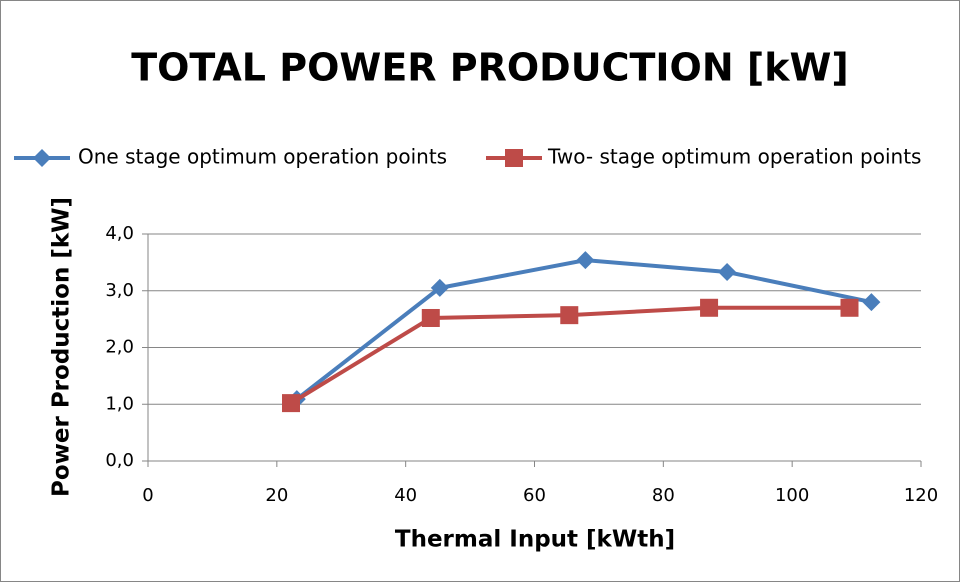  What do you see at coordinates (534, 495) in the screenshot?
I see `x-tick-label: 60` at bounding box center [534, 495].